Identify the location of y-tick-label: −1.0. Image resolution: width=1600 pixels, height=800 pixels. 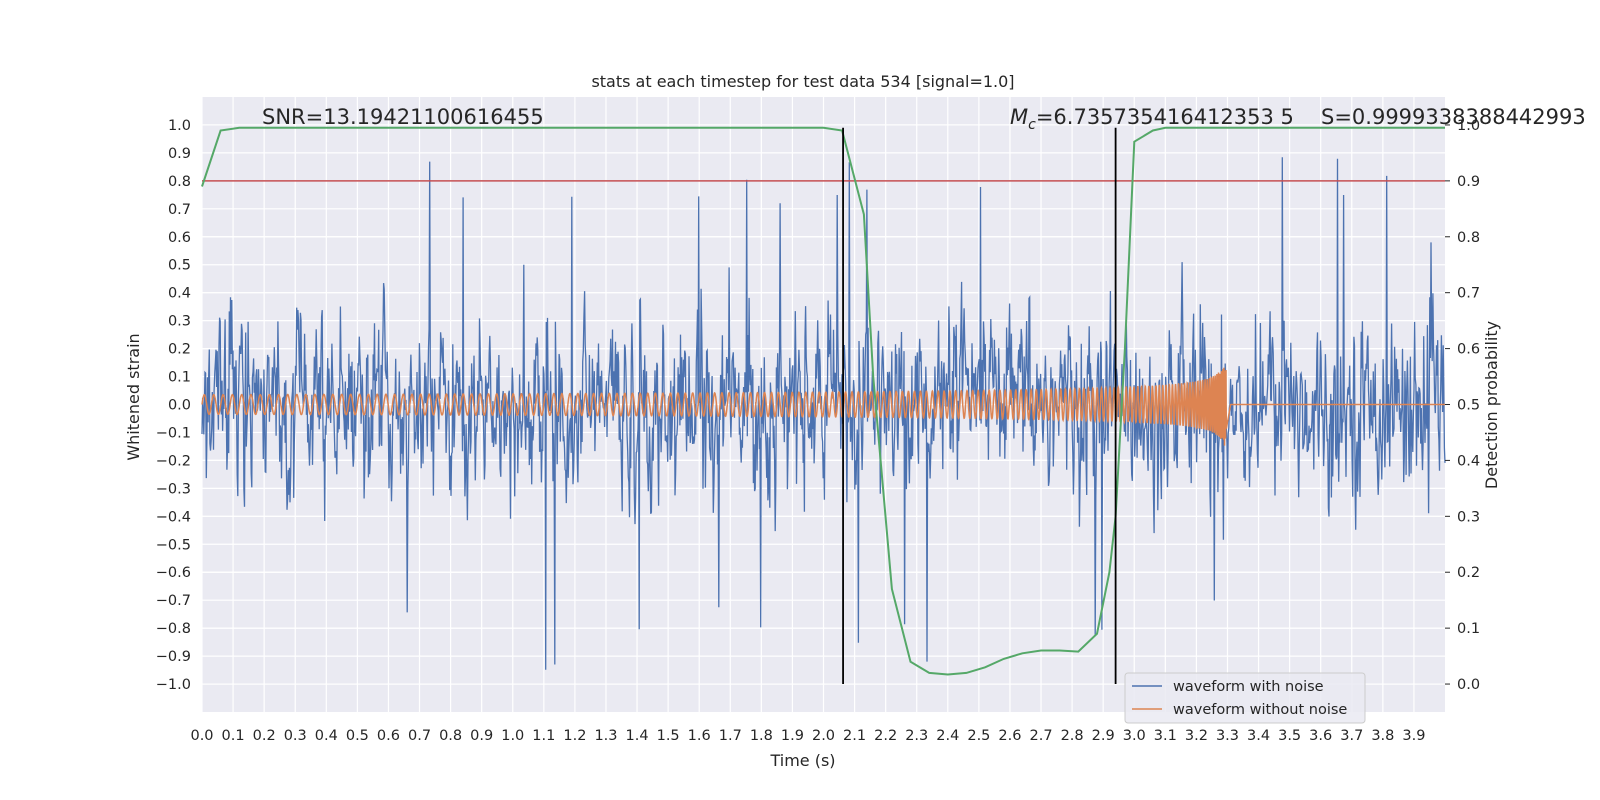
(173, 685).